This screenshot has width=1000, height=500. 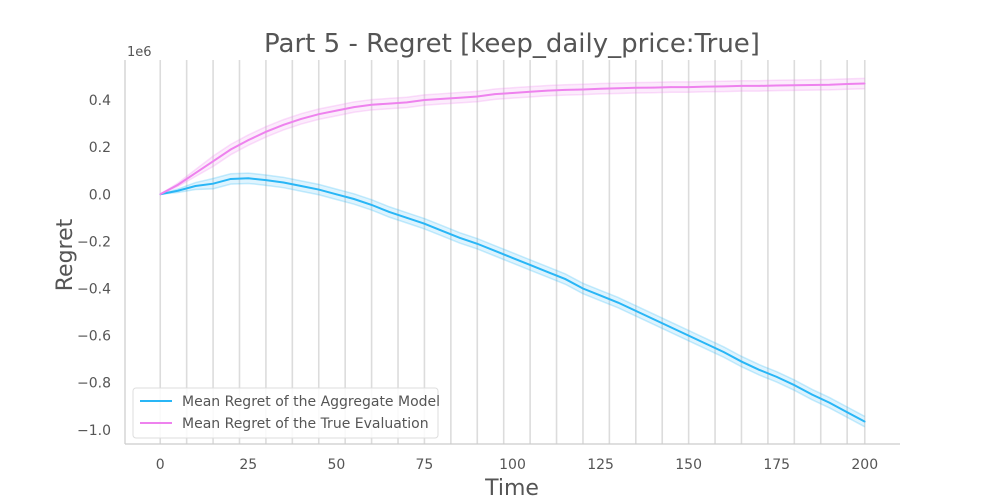 I want to click on y-tick-label: 0.4, so click(x=100, y=101).